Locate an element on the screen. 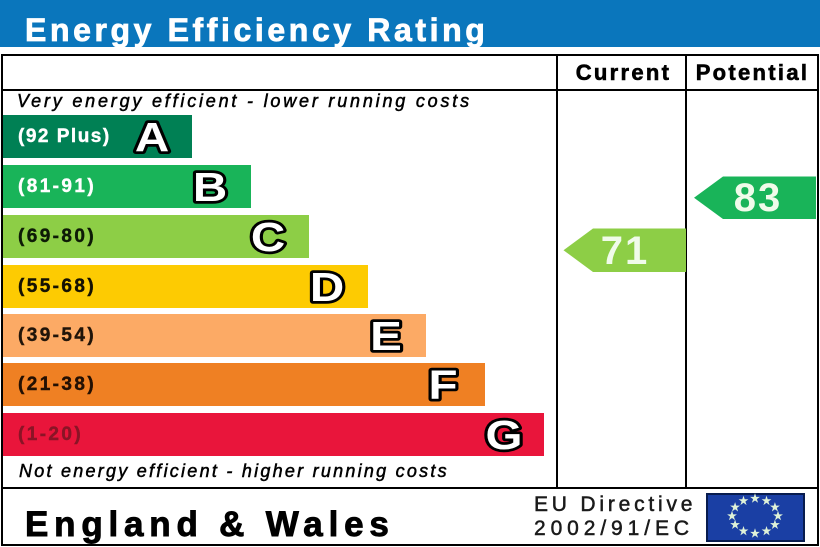 Image resolution: width=820 pixels, height=547 pixels. svg-text: G is located at coordinates (504, 435).